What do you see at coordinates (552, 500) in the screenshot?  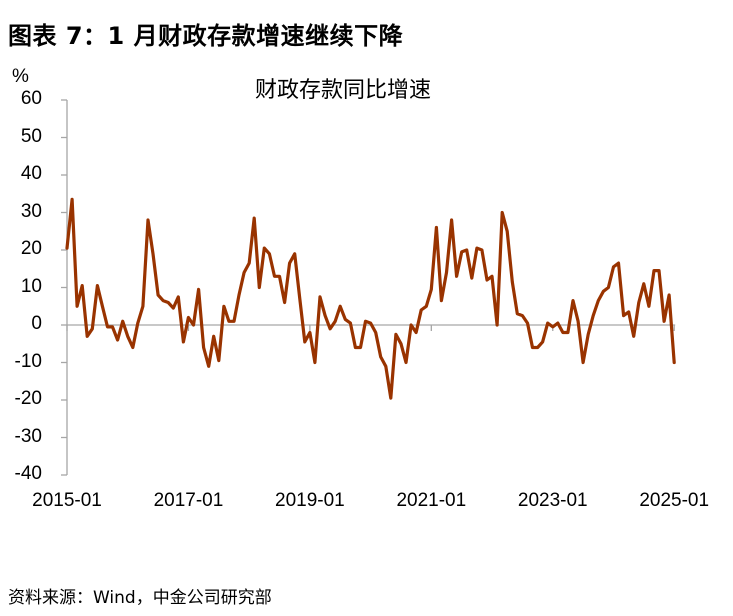 I see `x-tick-label: 2023-01` at bounding box center [552, 500].